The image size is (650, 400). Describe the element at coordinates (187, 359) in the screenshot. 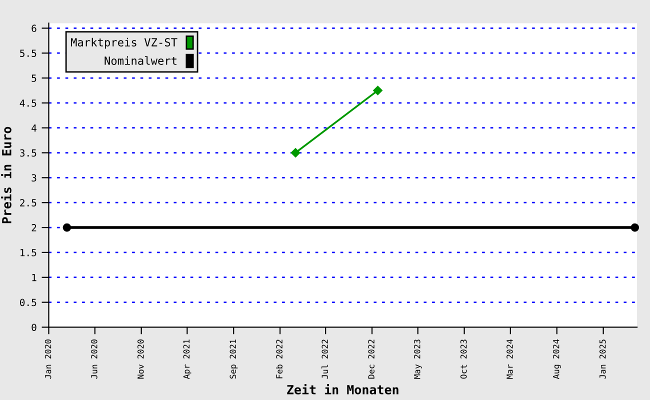

I see `x-tick-label: Apr 2021` at that location.